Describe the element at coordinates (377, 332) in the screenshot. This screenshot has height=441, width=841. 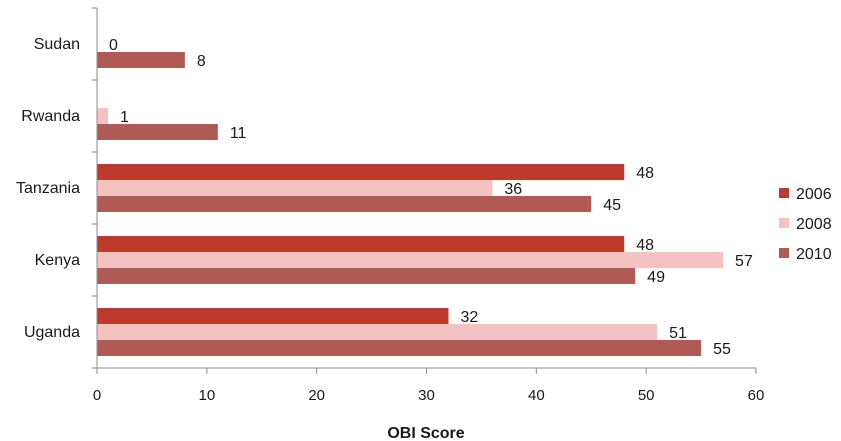
I see `bar-uganda-2008` at that location.